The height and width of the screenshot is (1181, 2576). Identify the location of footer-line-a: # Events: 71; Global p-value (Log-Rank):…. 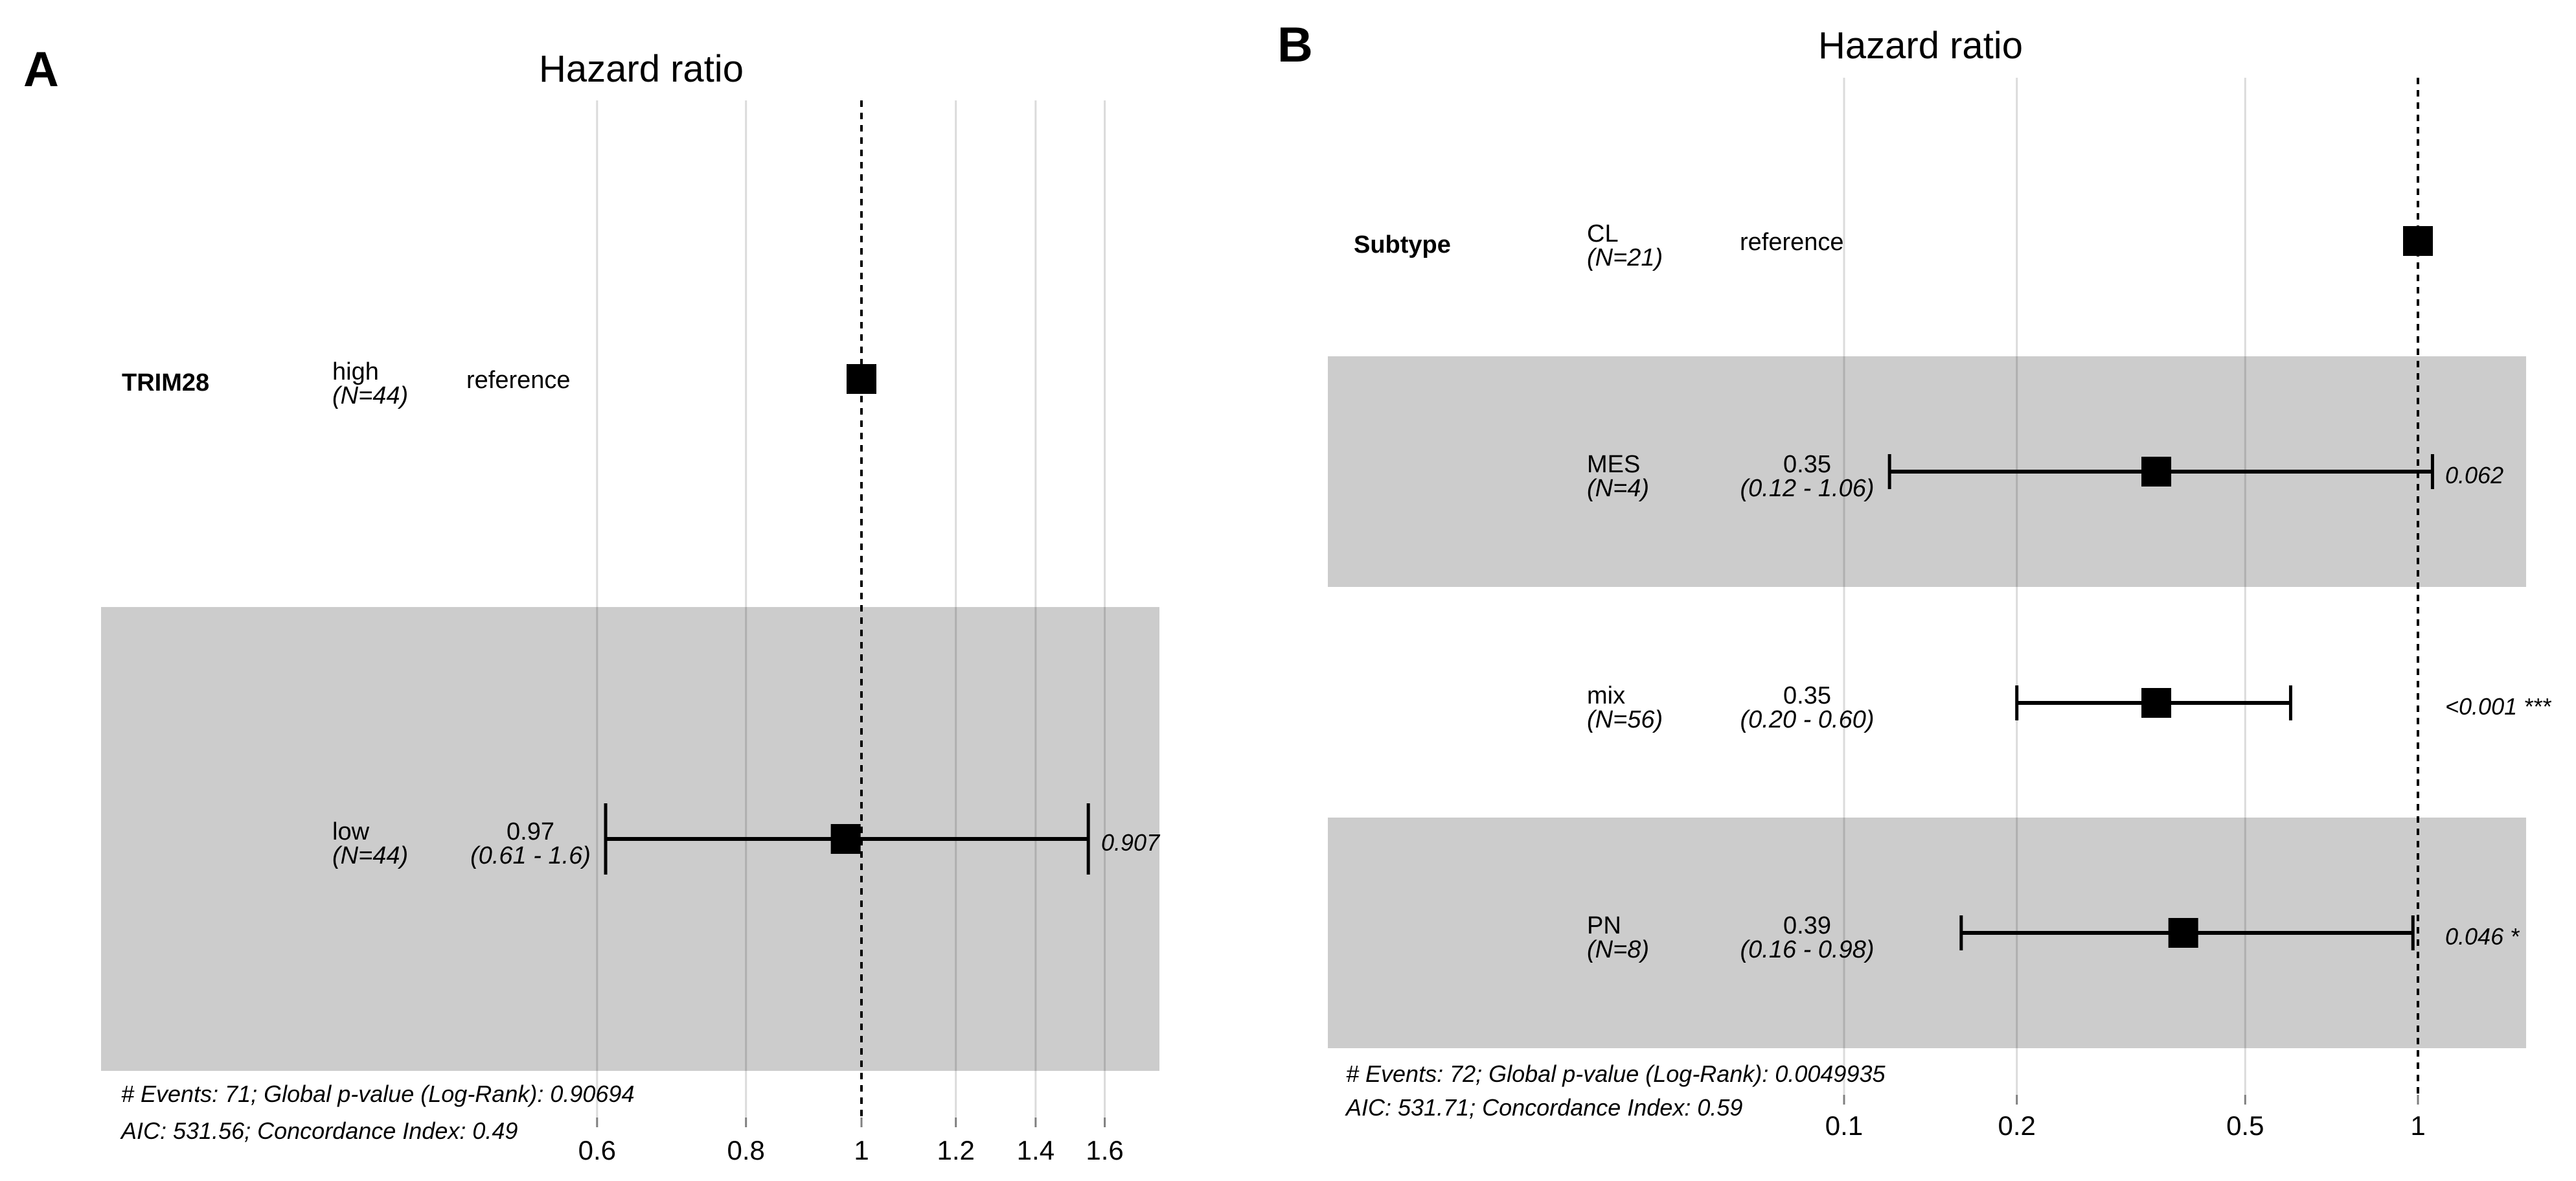
(377, 1094).